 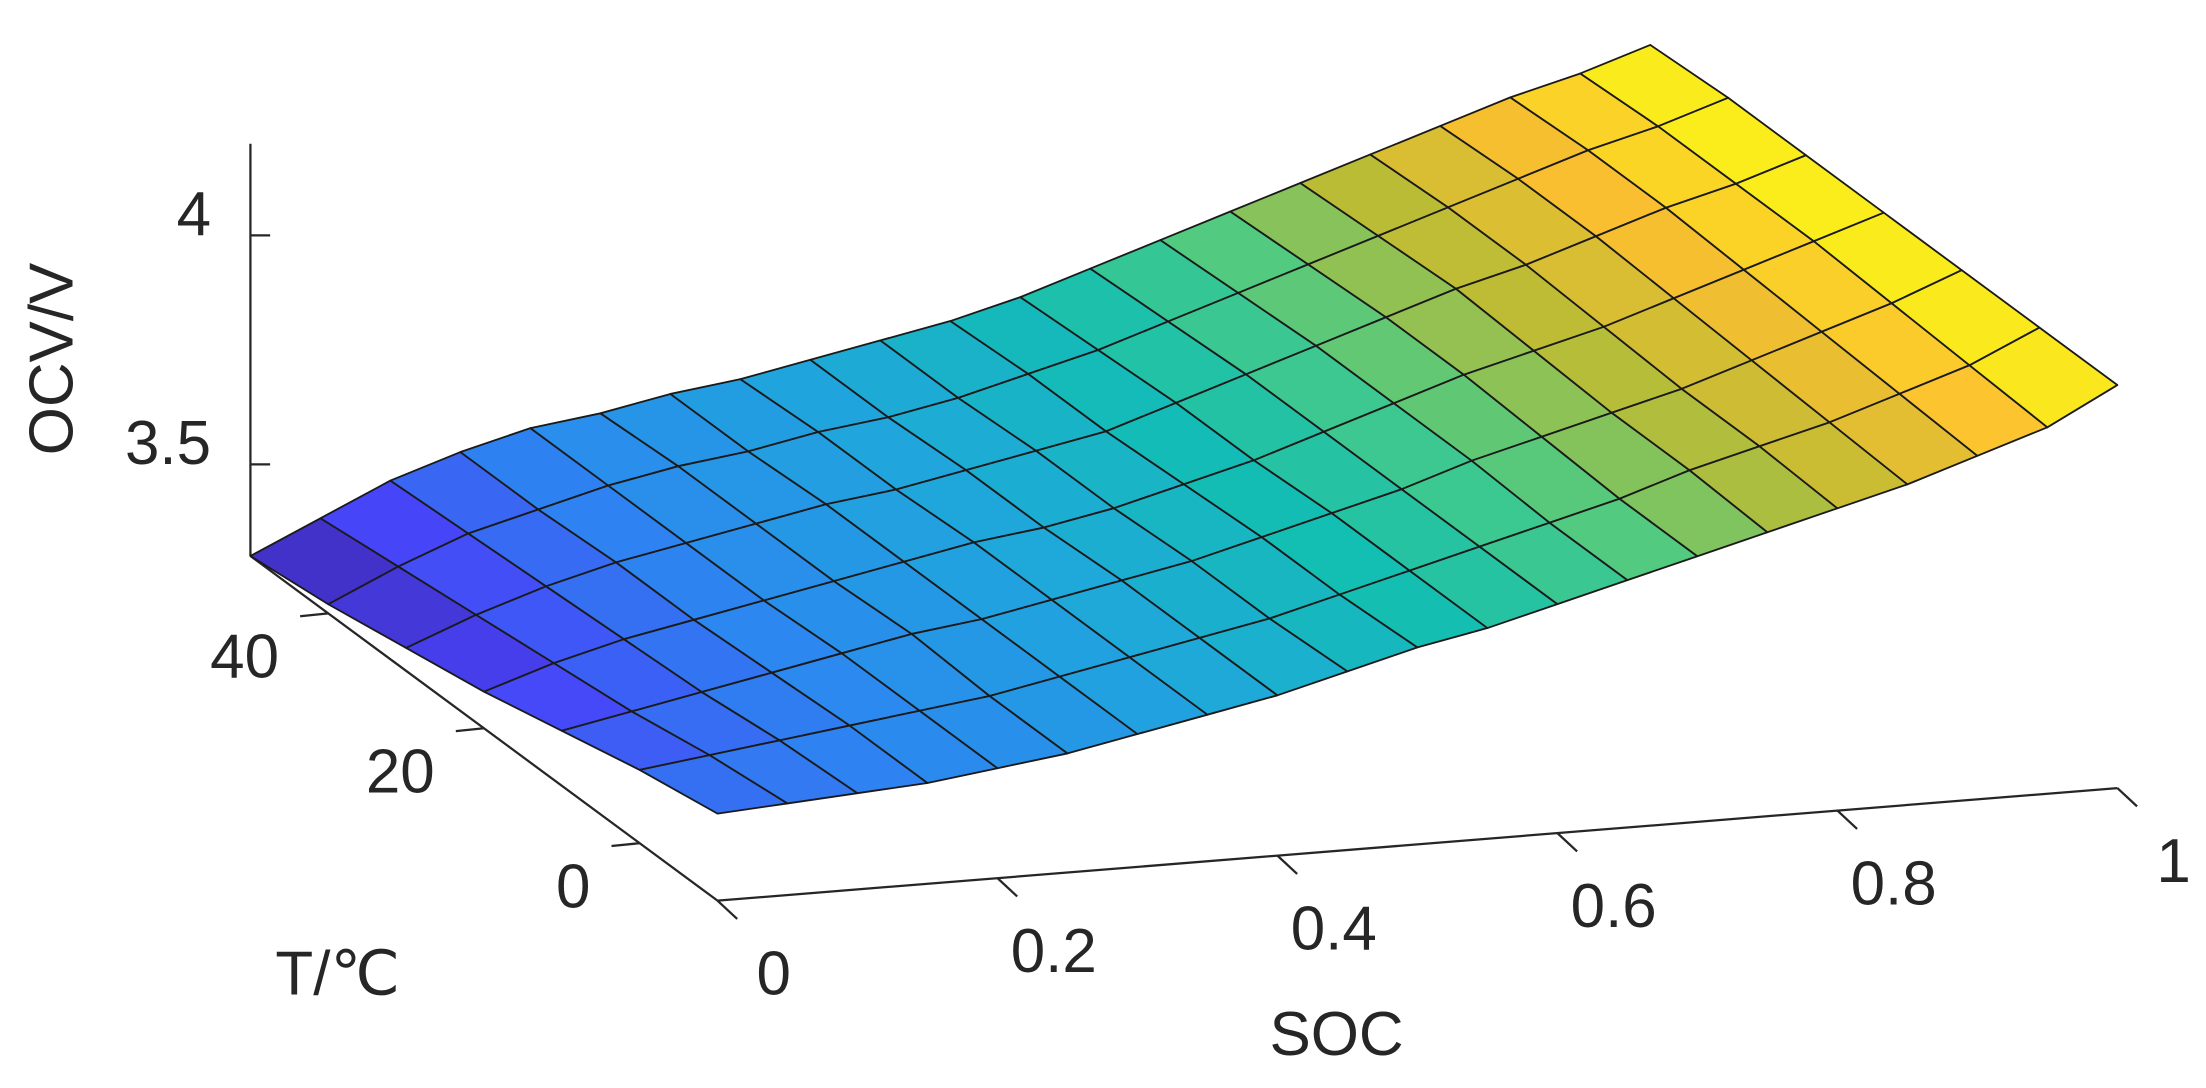 What do you see at coordinates (1894, 883) in the screenshot?
I see `x-tick-label: 0.8` at bounding box center [1894, 883].